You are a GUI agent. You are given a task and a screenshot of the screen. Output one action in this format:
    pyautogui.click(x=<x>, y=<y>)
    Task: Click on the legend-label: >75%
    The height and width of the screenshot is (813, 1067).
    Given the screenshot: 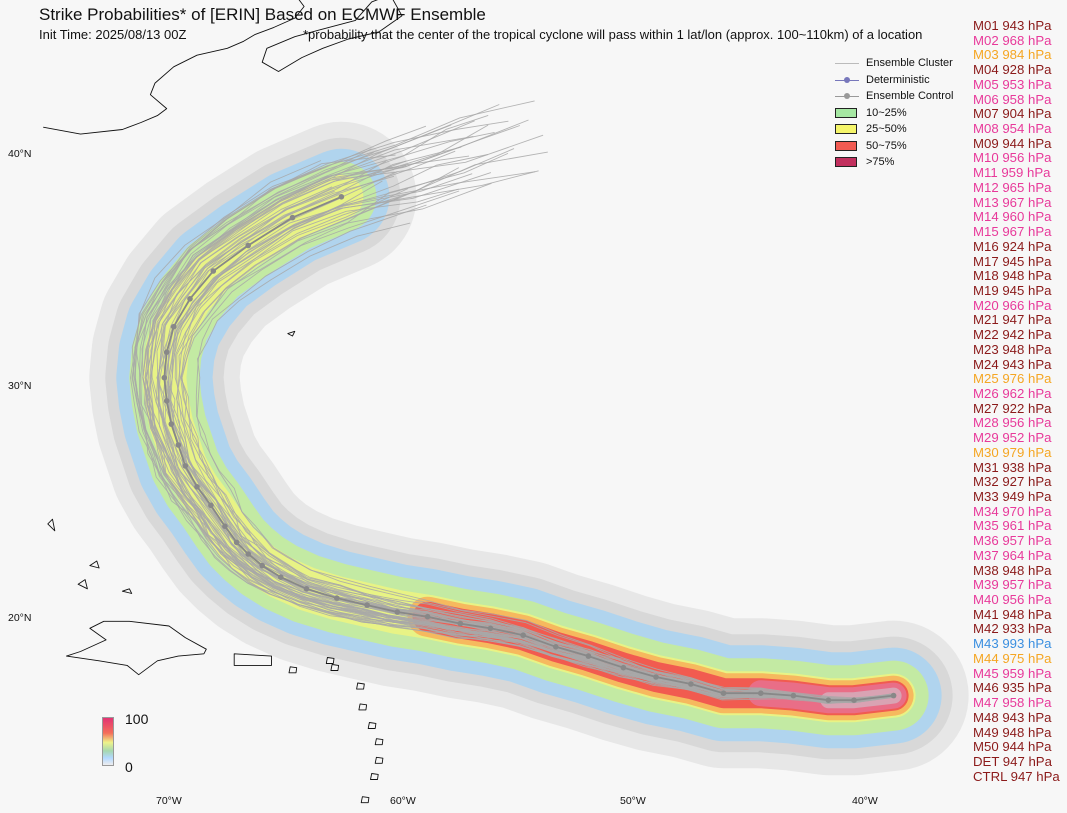 What is the action you would take?
    pyautogui.click(x=880, y=162)
    